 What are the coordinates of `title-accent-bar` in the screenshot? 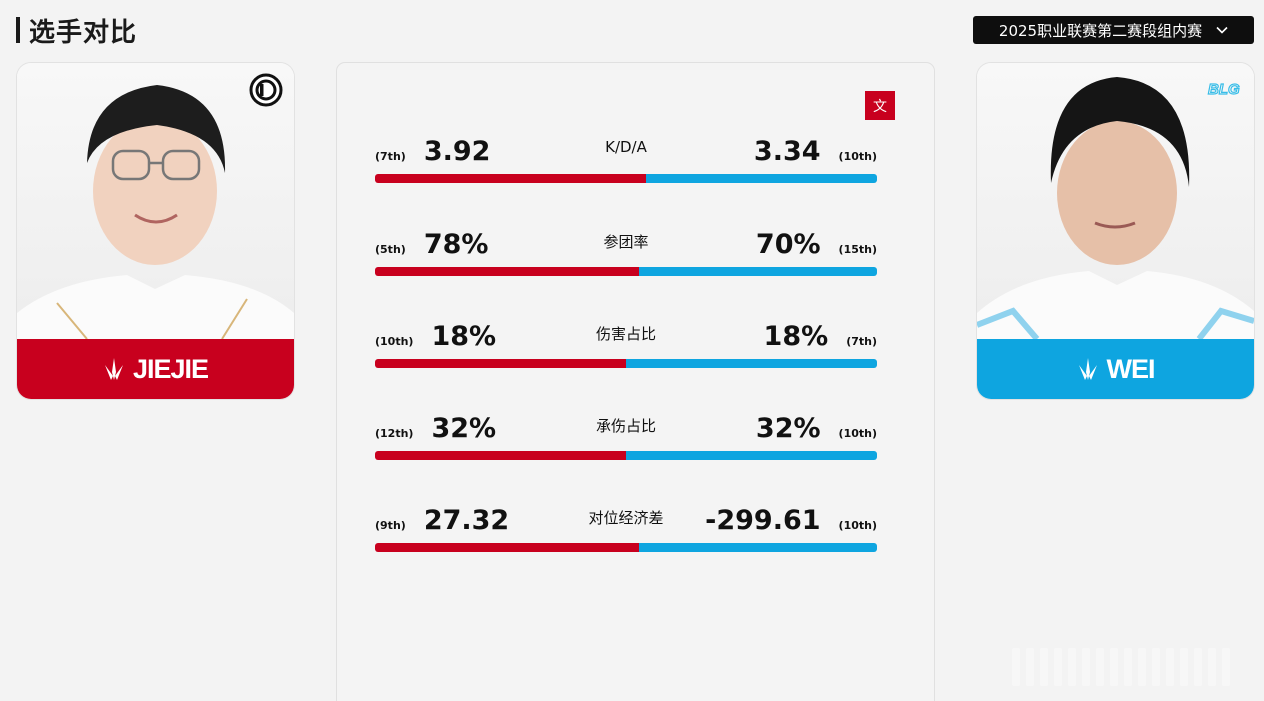 It's located at (18, 30).